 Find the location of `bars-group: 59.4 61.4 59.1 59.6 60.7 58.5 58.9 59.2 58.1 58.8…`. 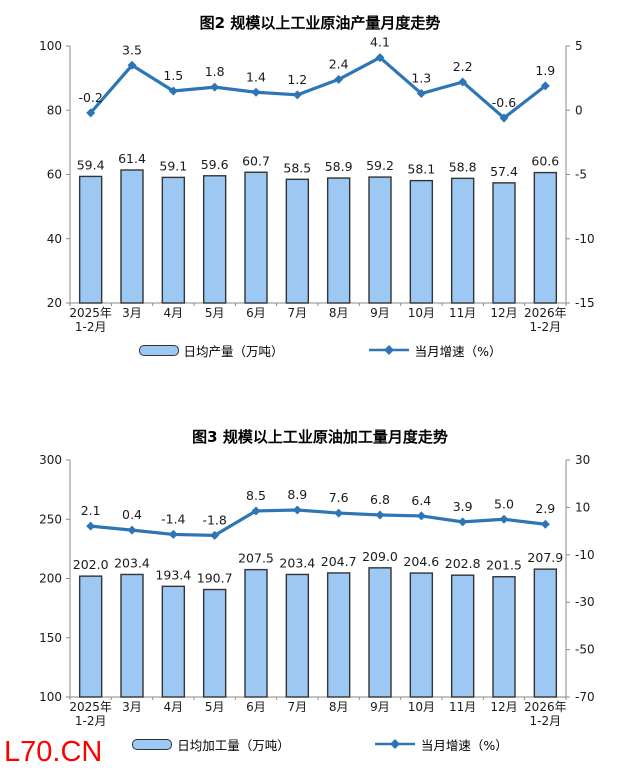

bars-group: 59.4 61.4 59.1 59.6 60.7 58.5 58.9 59.2 58.1 58.8… is located at coordinates (318, 227).